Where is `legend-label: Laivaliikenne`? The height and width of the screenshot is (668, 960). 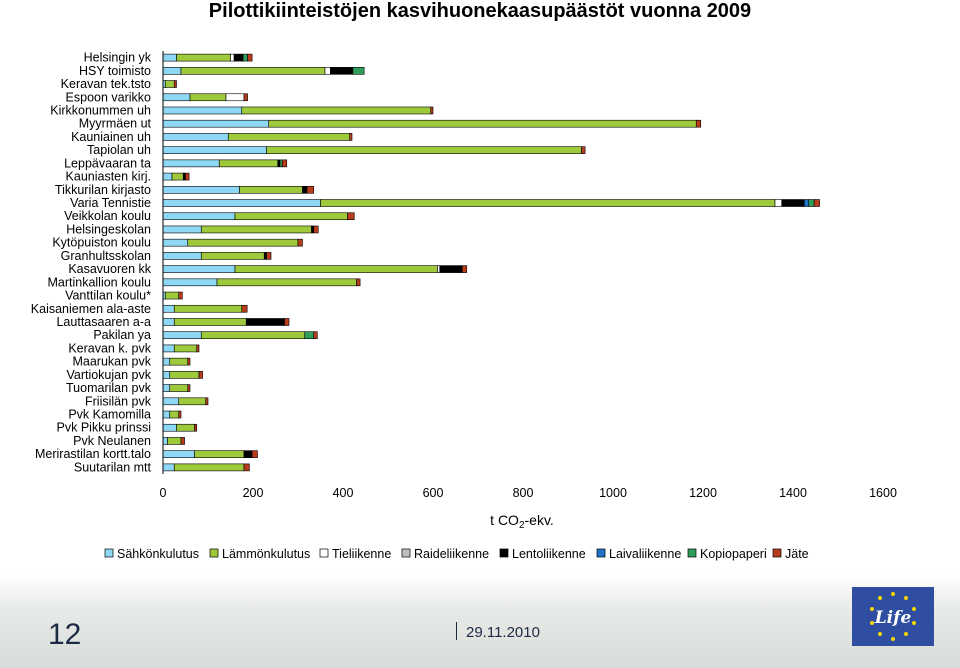 legend-label: Laivaliikenne is located at coordinates (645, 554).